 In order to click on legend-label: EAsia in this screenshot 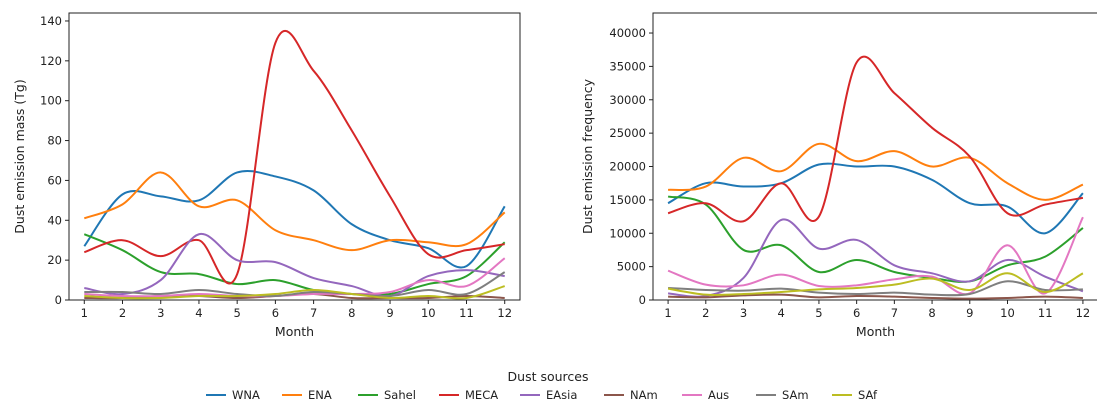, I will do `click(561, 395)`.